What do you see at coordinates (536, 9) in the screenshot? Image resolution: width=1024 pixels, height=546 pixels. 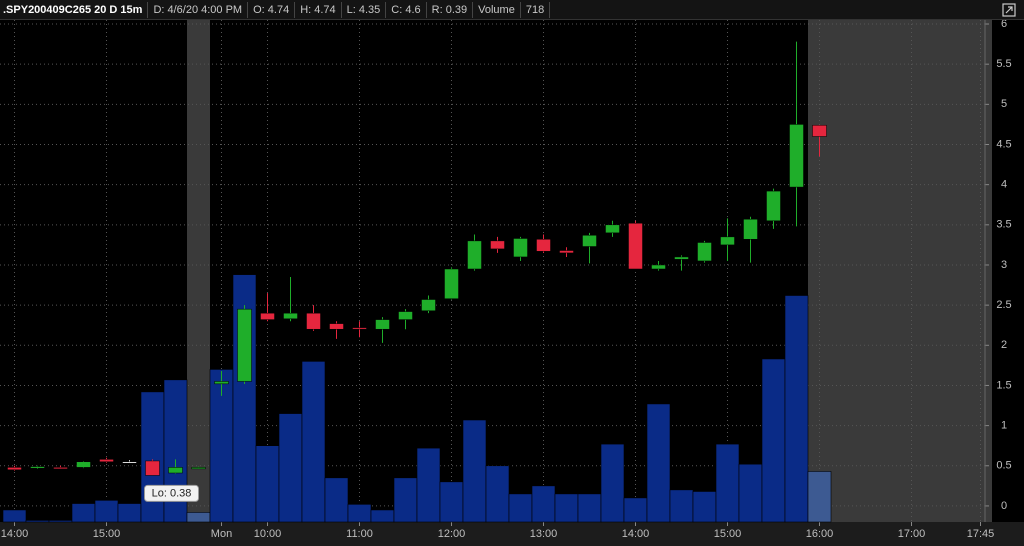 I see `volume: 718` at bounding box center [536, 9].